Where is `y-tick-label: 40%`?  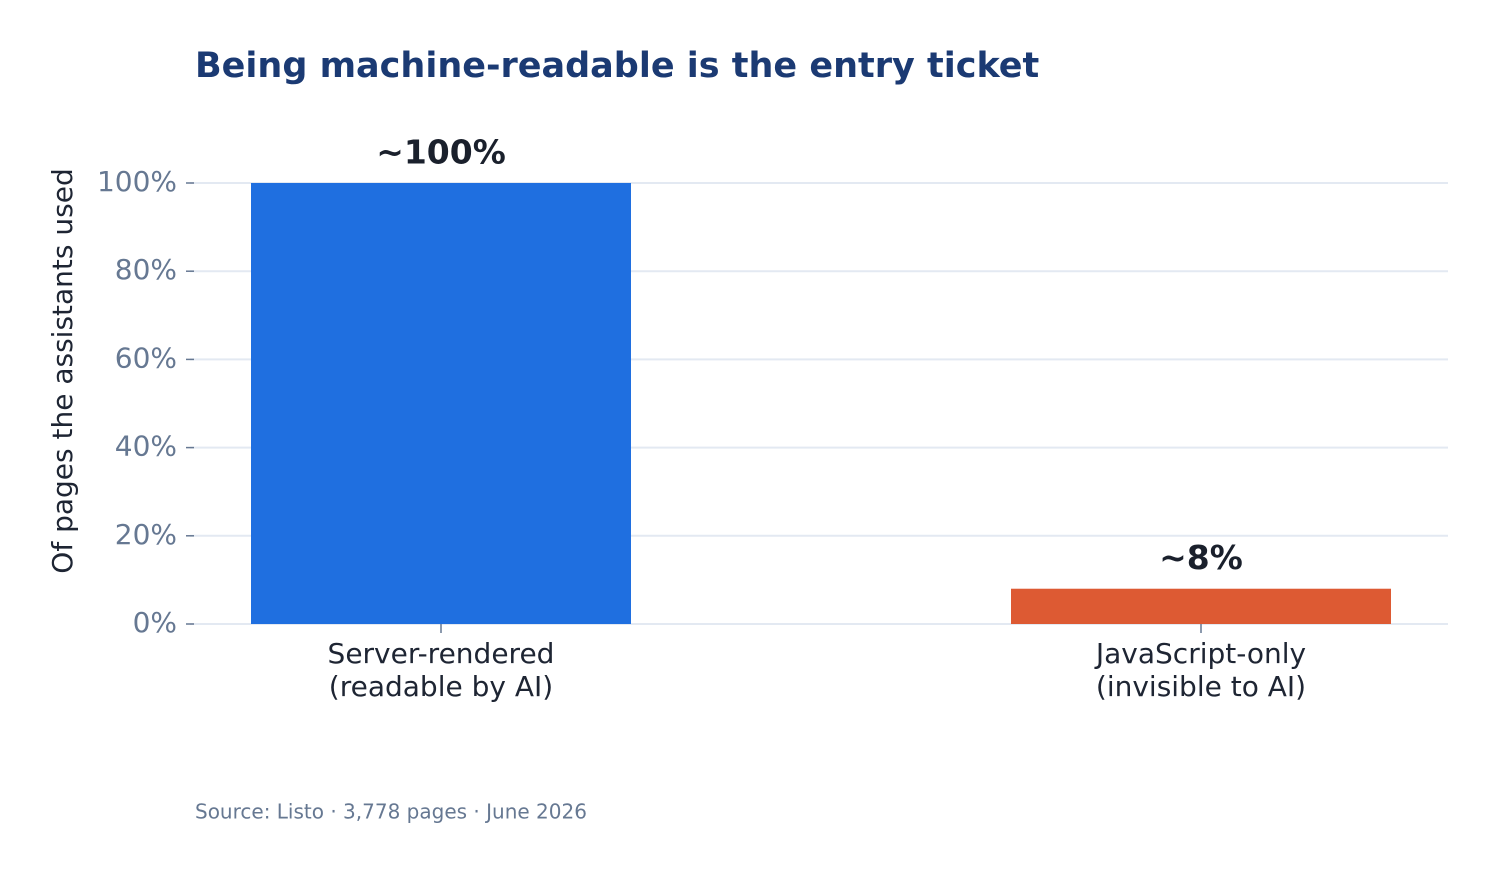
y-tick-label: 40% is located at coordinates (146, 446).